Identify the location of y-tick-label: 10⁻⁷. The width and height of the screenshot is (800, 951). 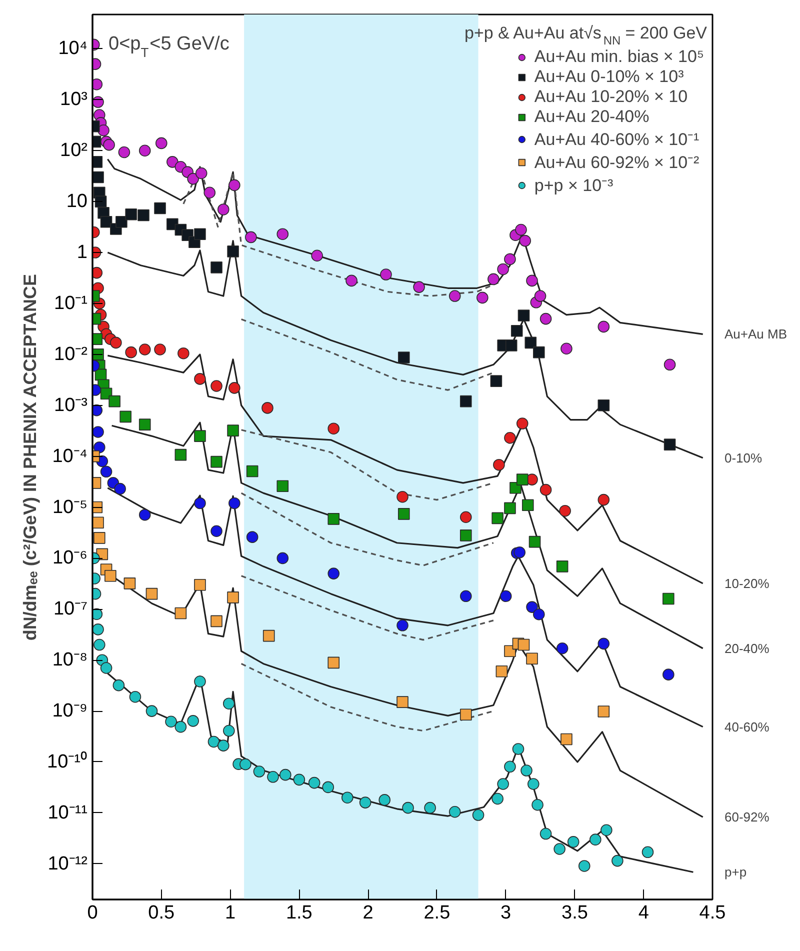
(70, 609).